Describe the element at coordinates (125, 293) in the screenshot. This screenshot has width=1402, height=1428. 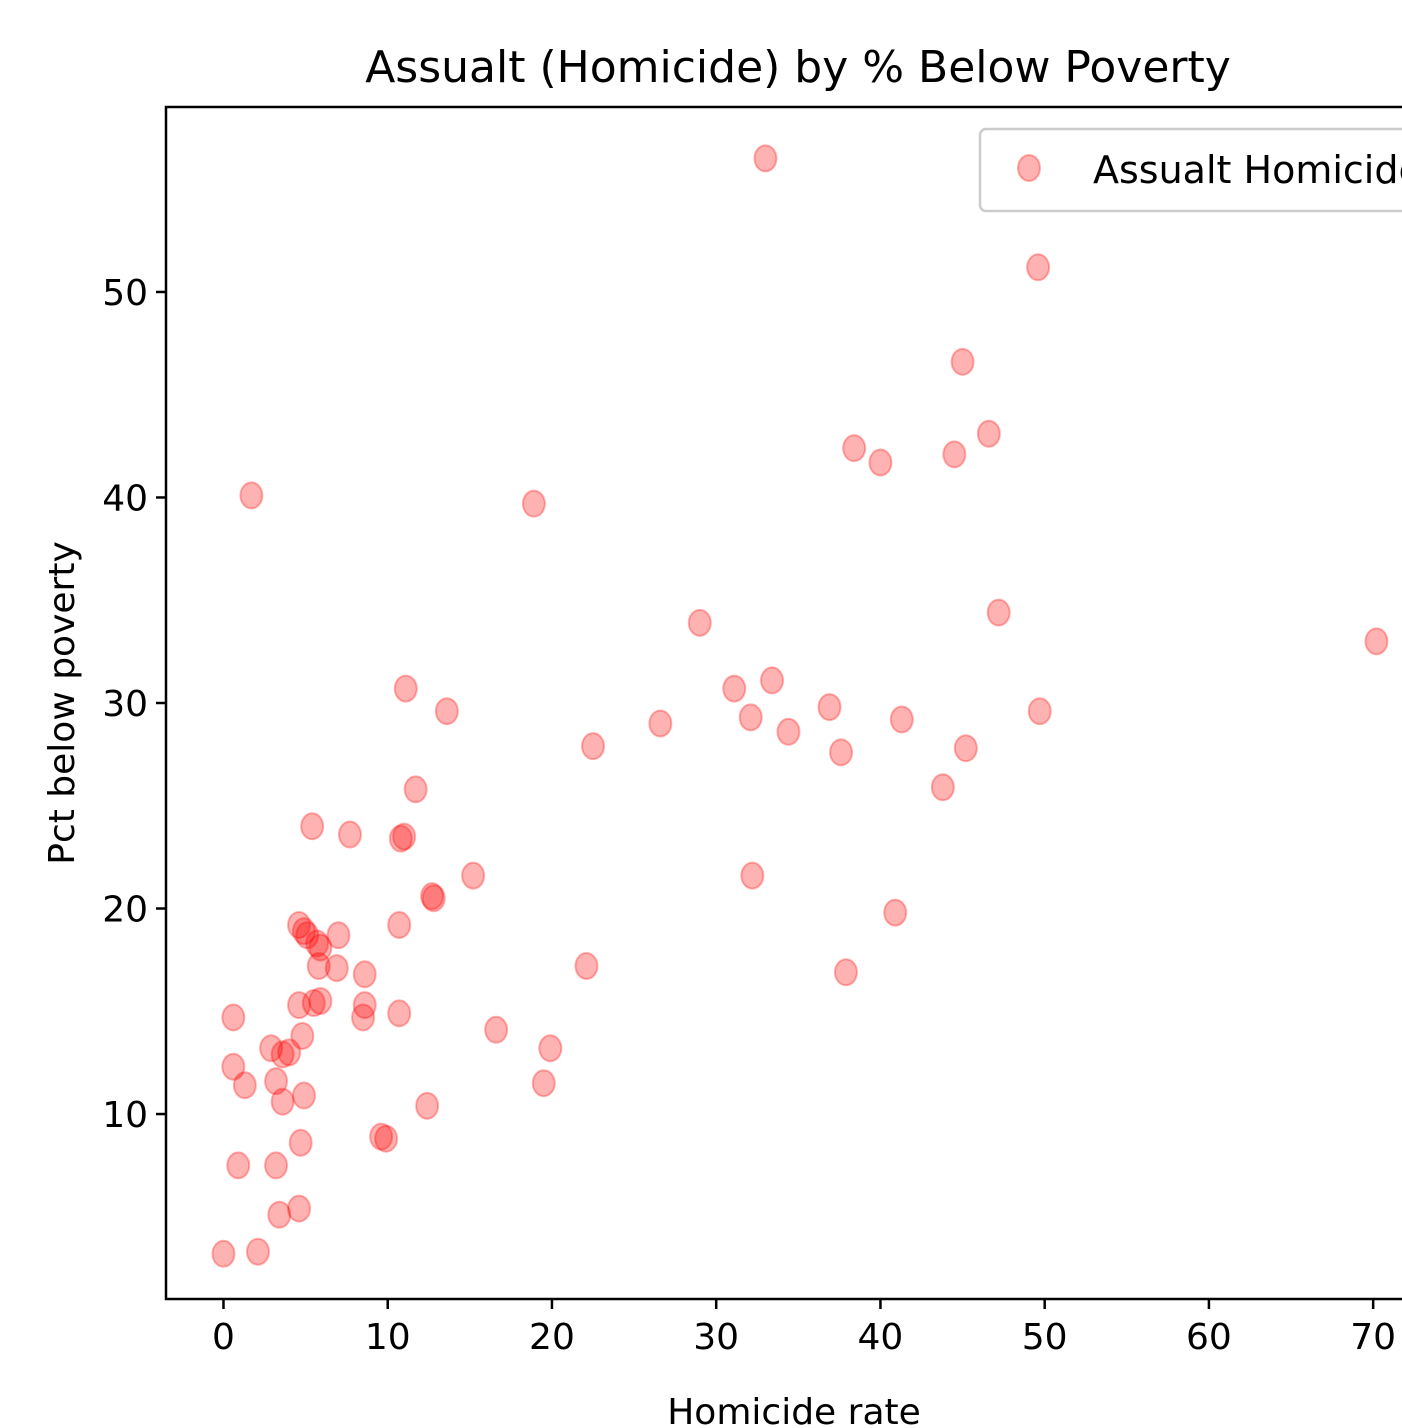
I see `y-tick-label: 50` at that location.